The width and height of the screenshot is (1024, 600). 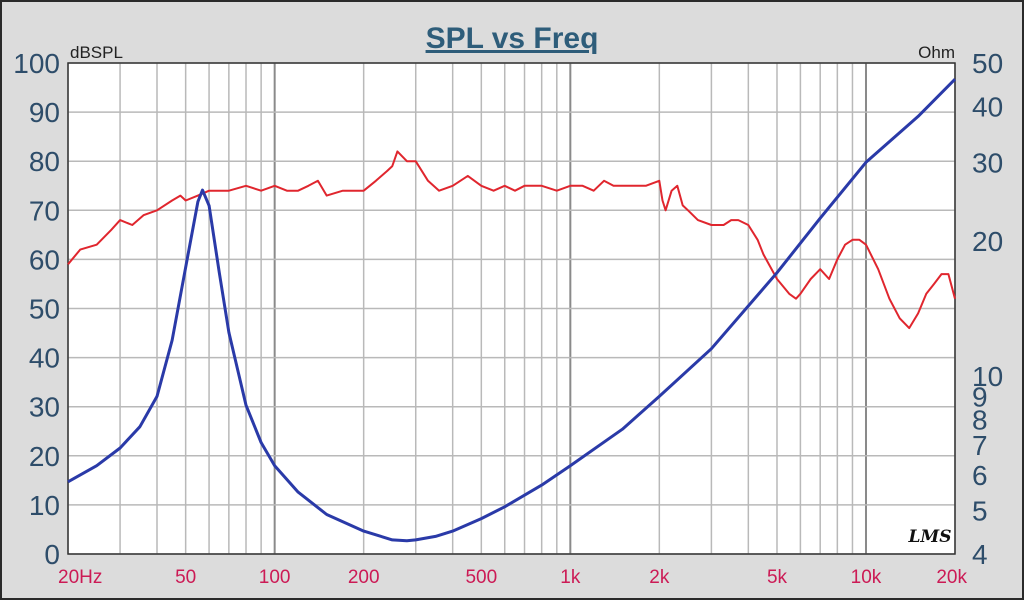 I want to click on x-axis-tick: 2k, so click(x=659, y=577).